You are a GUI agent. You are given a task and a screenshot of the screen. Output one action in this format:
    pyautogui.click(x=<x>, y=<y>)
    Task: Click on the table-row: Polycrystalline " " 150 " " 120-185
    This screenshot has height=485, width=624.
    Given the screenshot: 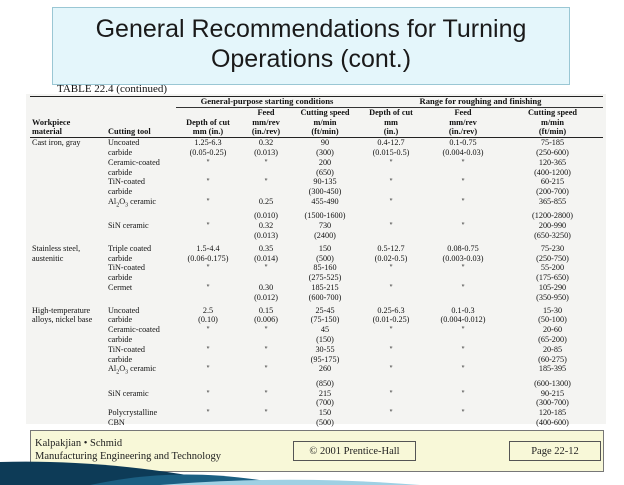 What is the action you would take?
    pyautogui.click(x=316, y=413)
    